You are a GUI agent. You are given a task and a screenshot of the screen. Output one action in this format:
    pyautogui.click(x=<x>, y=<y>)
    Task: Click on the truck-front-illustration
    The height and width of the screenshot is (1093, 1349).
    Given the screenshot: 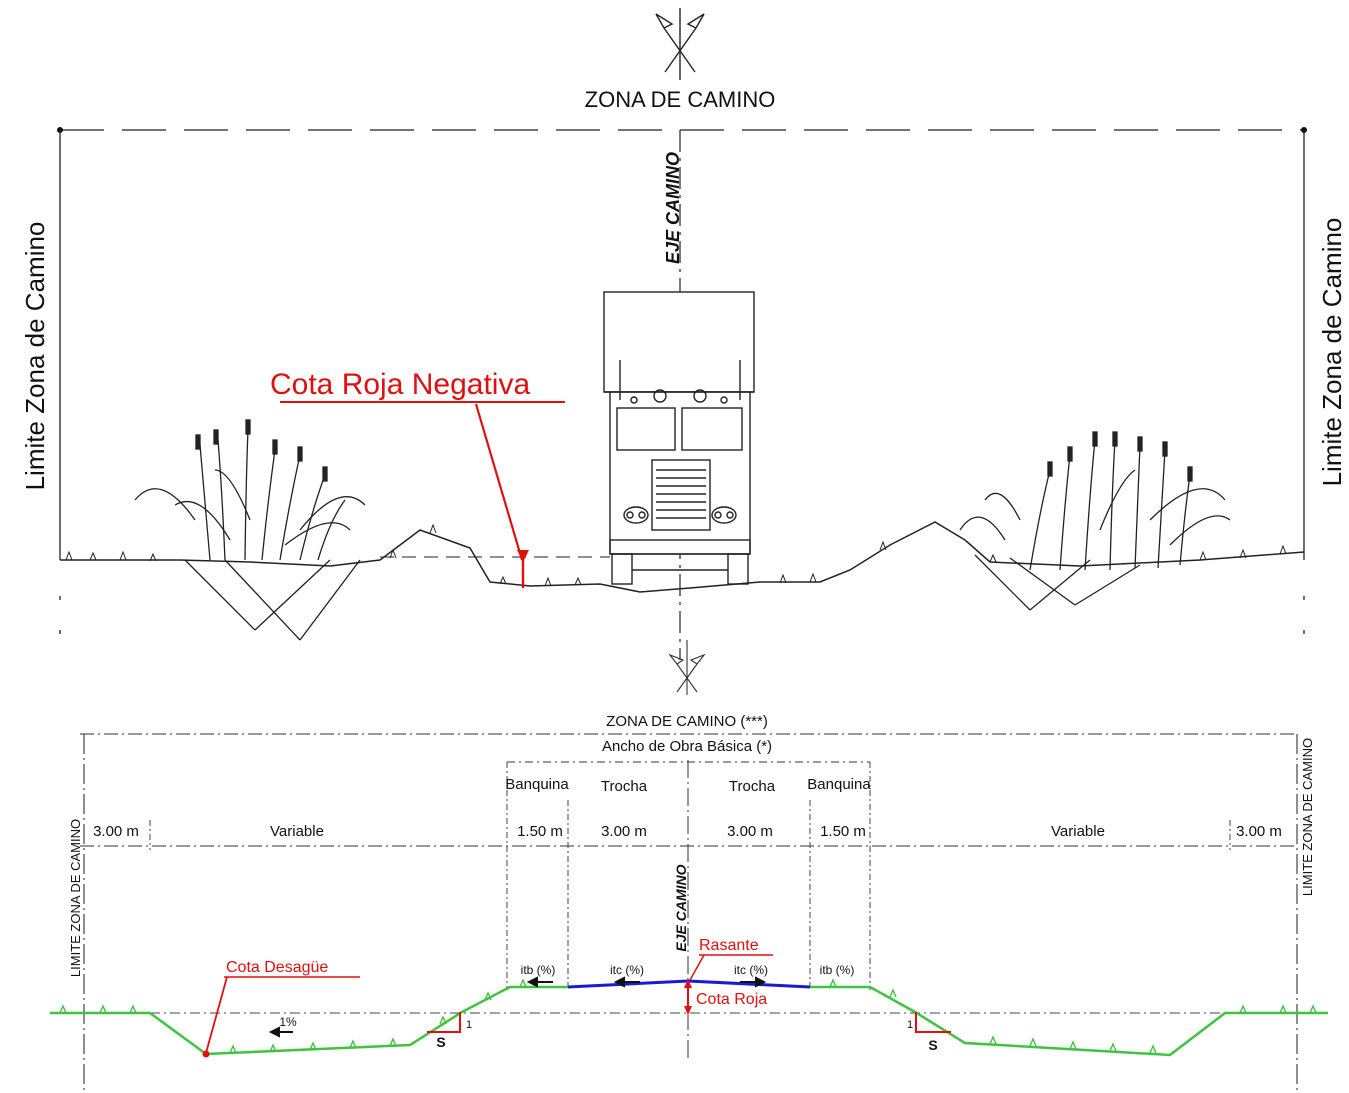 What is the action you would take?
    pyautogui.click(x=679, y=438)
    